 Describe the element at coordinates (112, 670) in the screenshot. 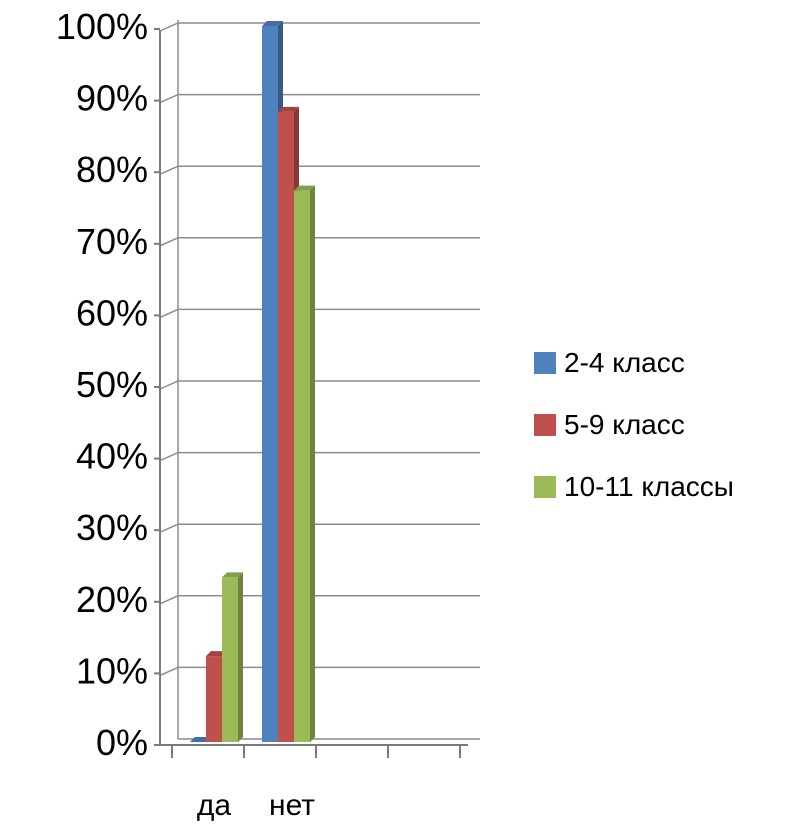

I see `y-tick-label: 10%` at that location.